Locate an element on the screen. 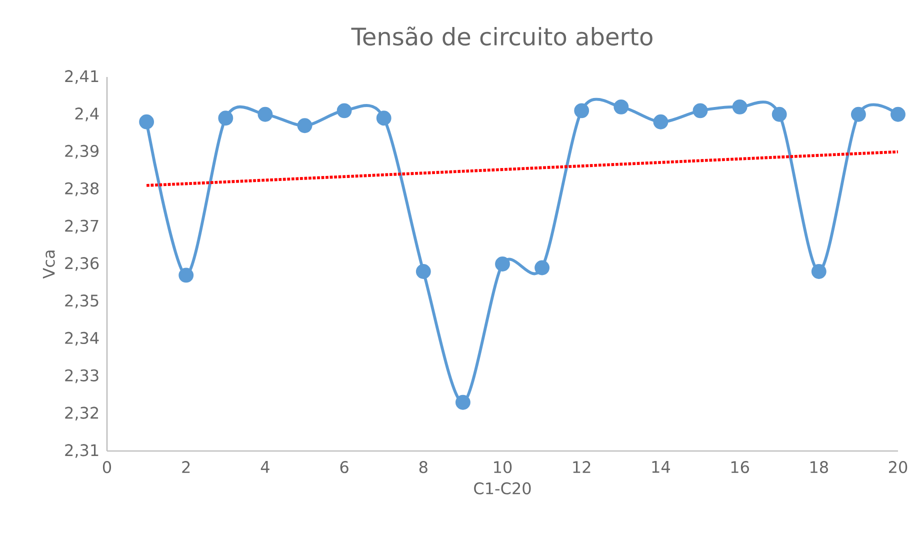 The image size is (915, 540). y-tick-label: 2,41 is located at coordinates (81, 77).